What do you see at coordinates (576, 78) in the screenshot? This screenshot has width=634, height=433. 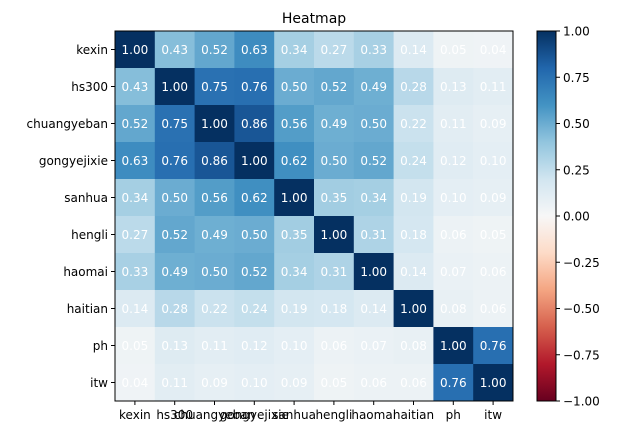 I see `colorbar-tick-label: 0.75` at bounding box center [576, 78].